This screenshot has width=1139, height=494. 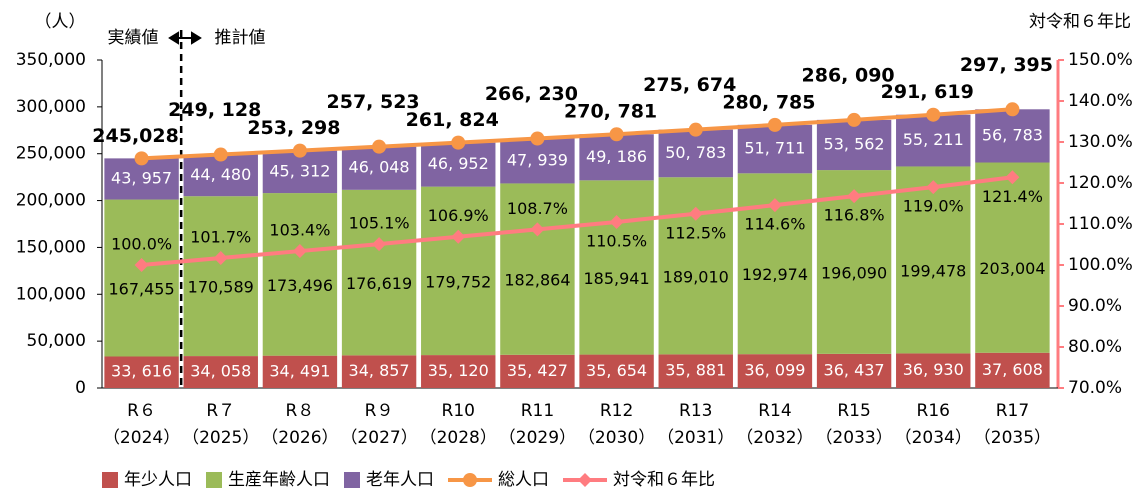 What do you see at coordinates (933, 438) in the screenshot?
I see `x-tick-label: （2034）` at bounding box center [933, 438].